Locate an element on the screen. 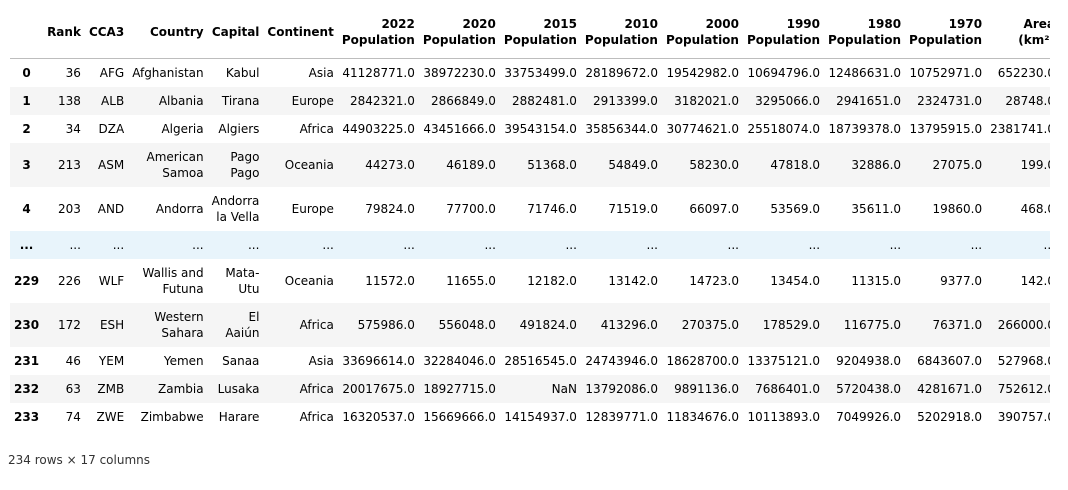  header-cca3: CCA3 is located at coordinates (106, 32).